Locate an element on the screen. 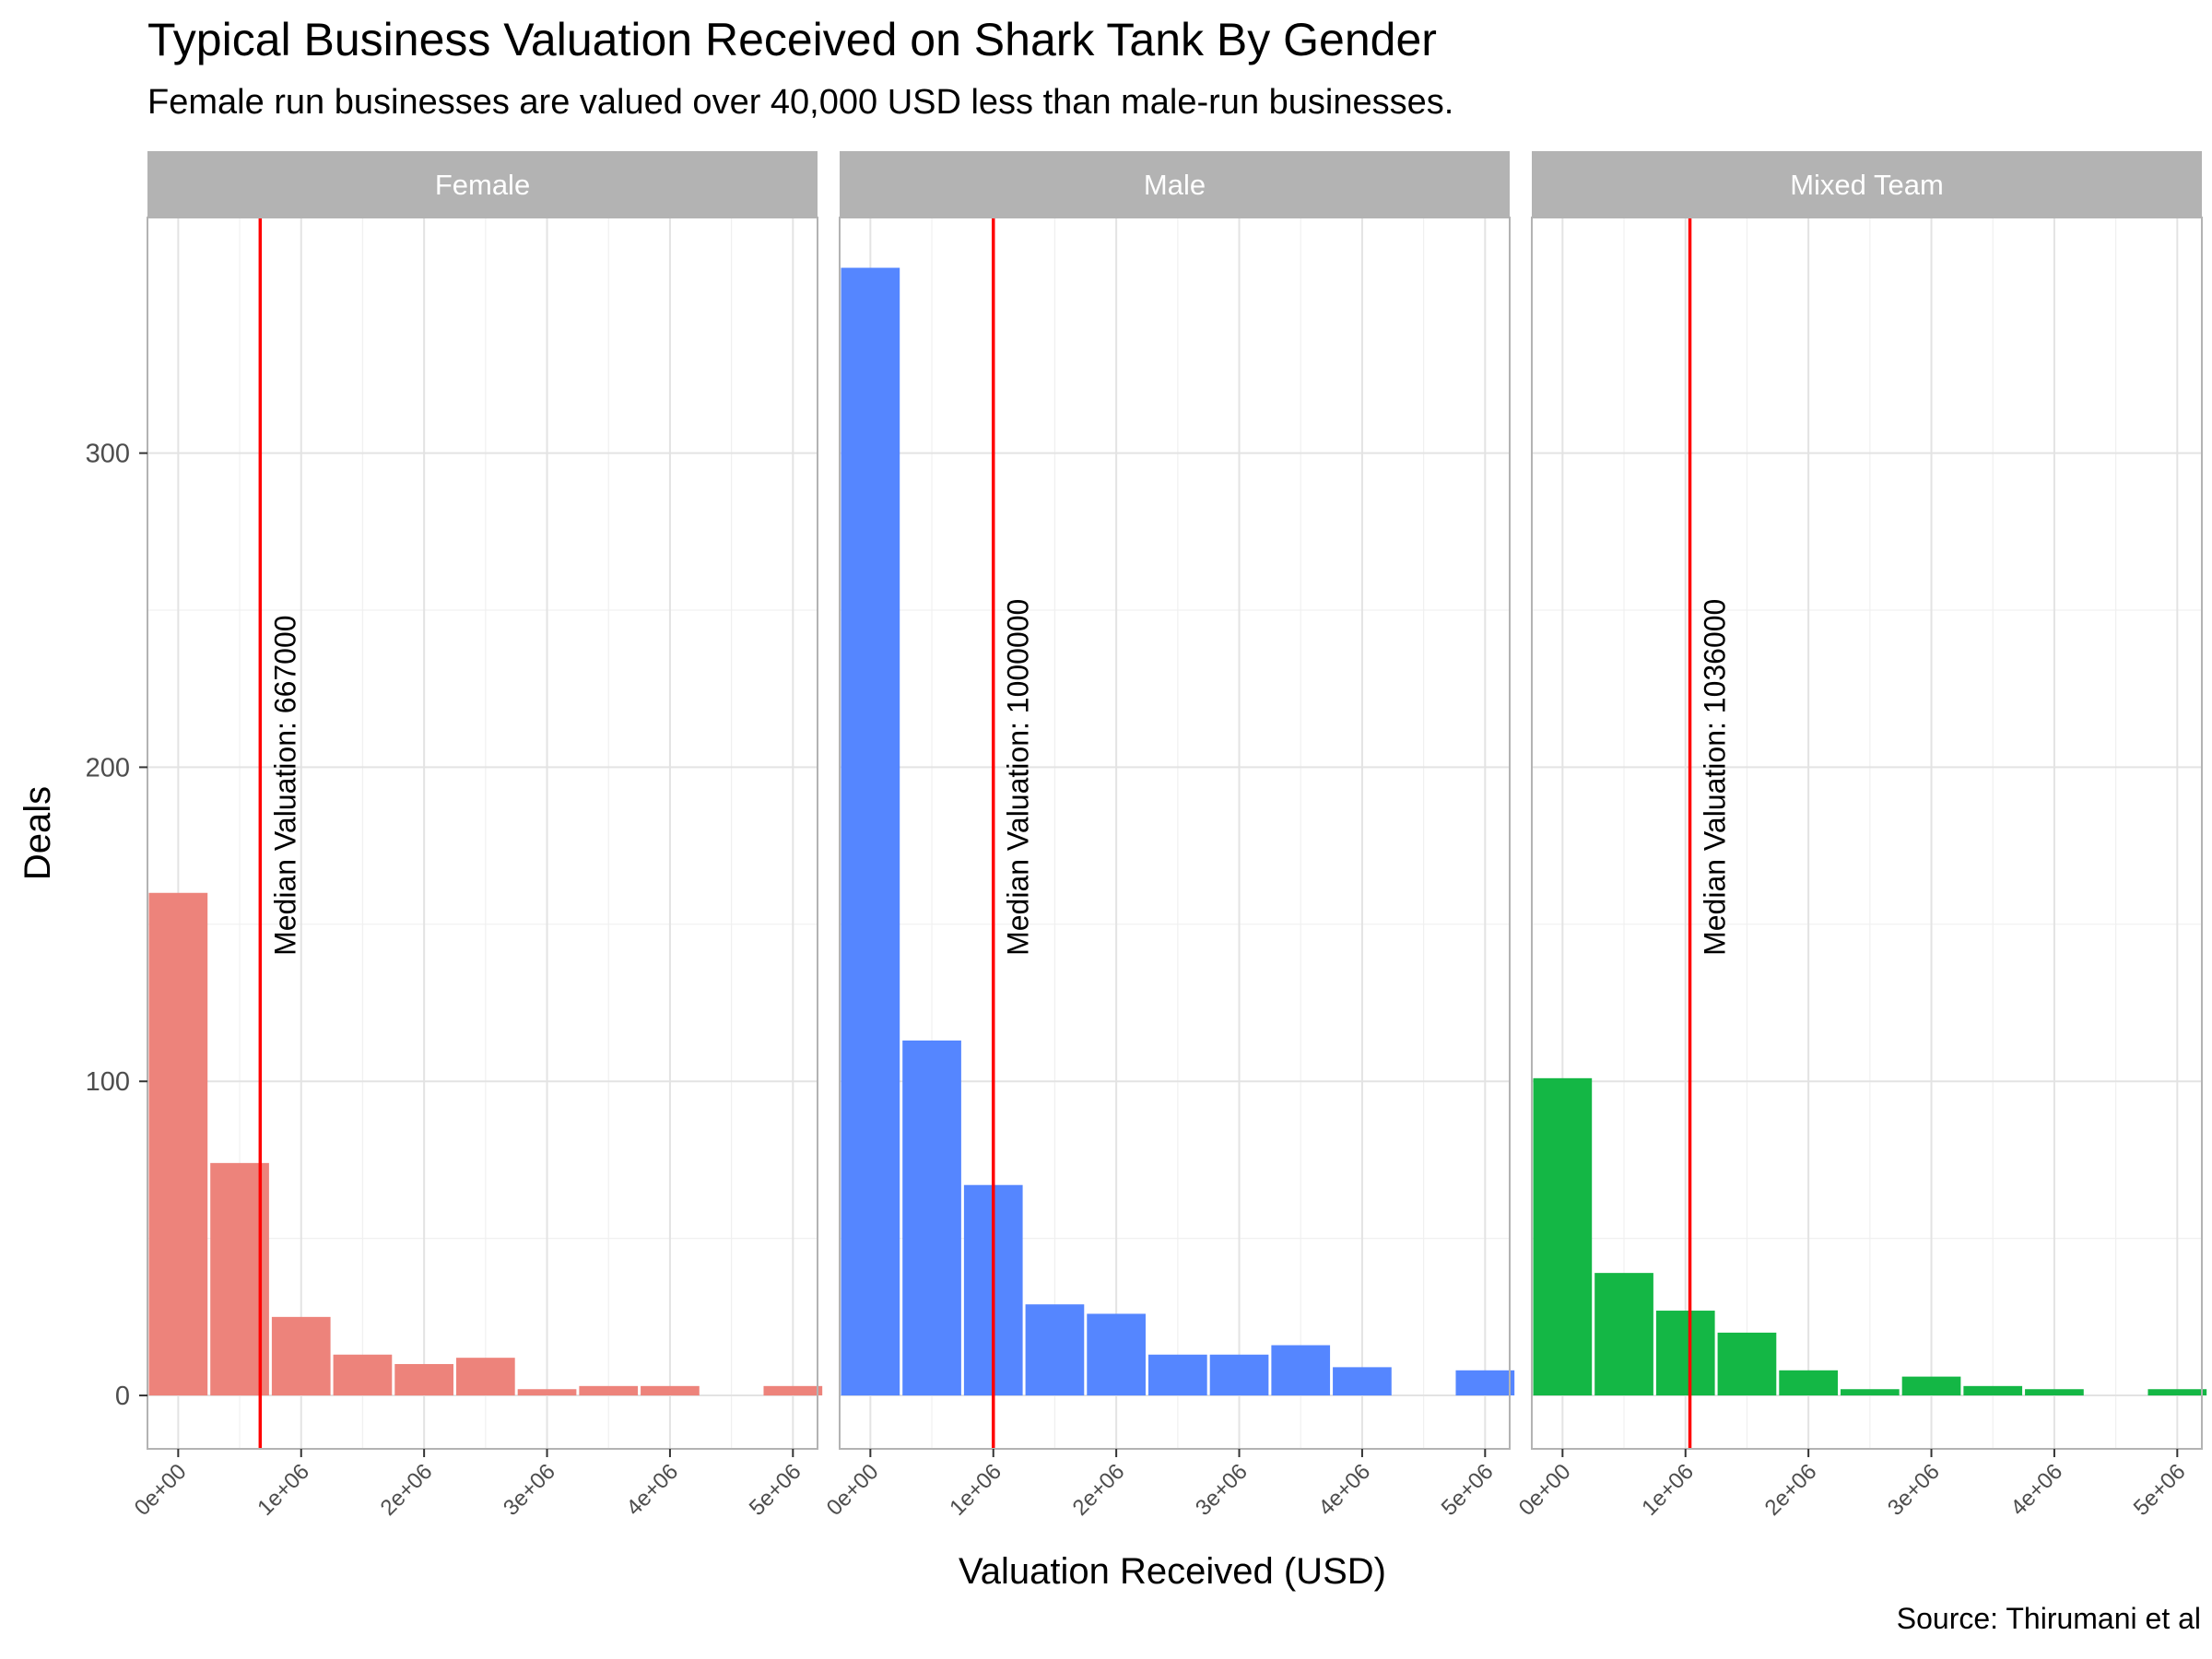  panel-female-median-label: Median Valuation: 667000 is located at coordinates (284, 785).